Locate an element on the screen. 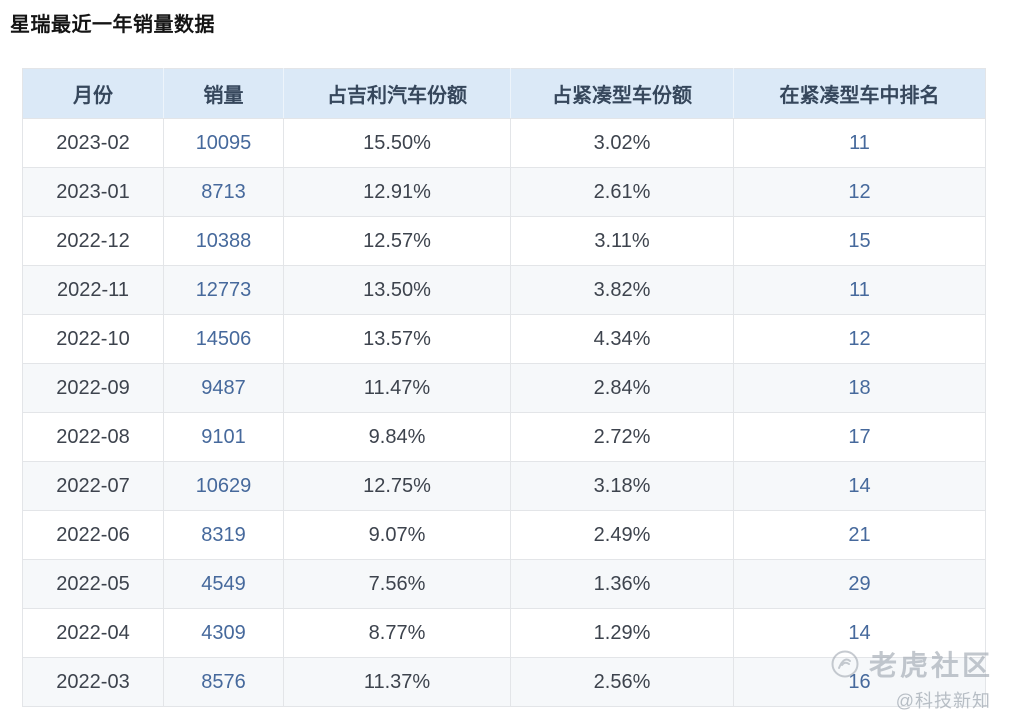 This screenshot has height=720, width=1015. table-row: 2023-02 10095 15.50% 3.02% 11 is located at coordinates (504, 143).